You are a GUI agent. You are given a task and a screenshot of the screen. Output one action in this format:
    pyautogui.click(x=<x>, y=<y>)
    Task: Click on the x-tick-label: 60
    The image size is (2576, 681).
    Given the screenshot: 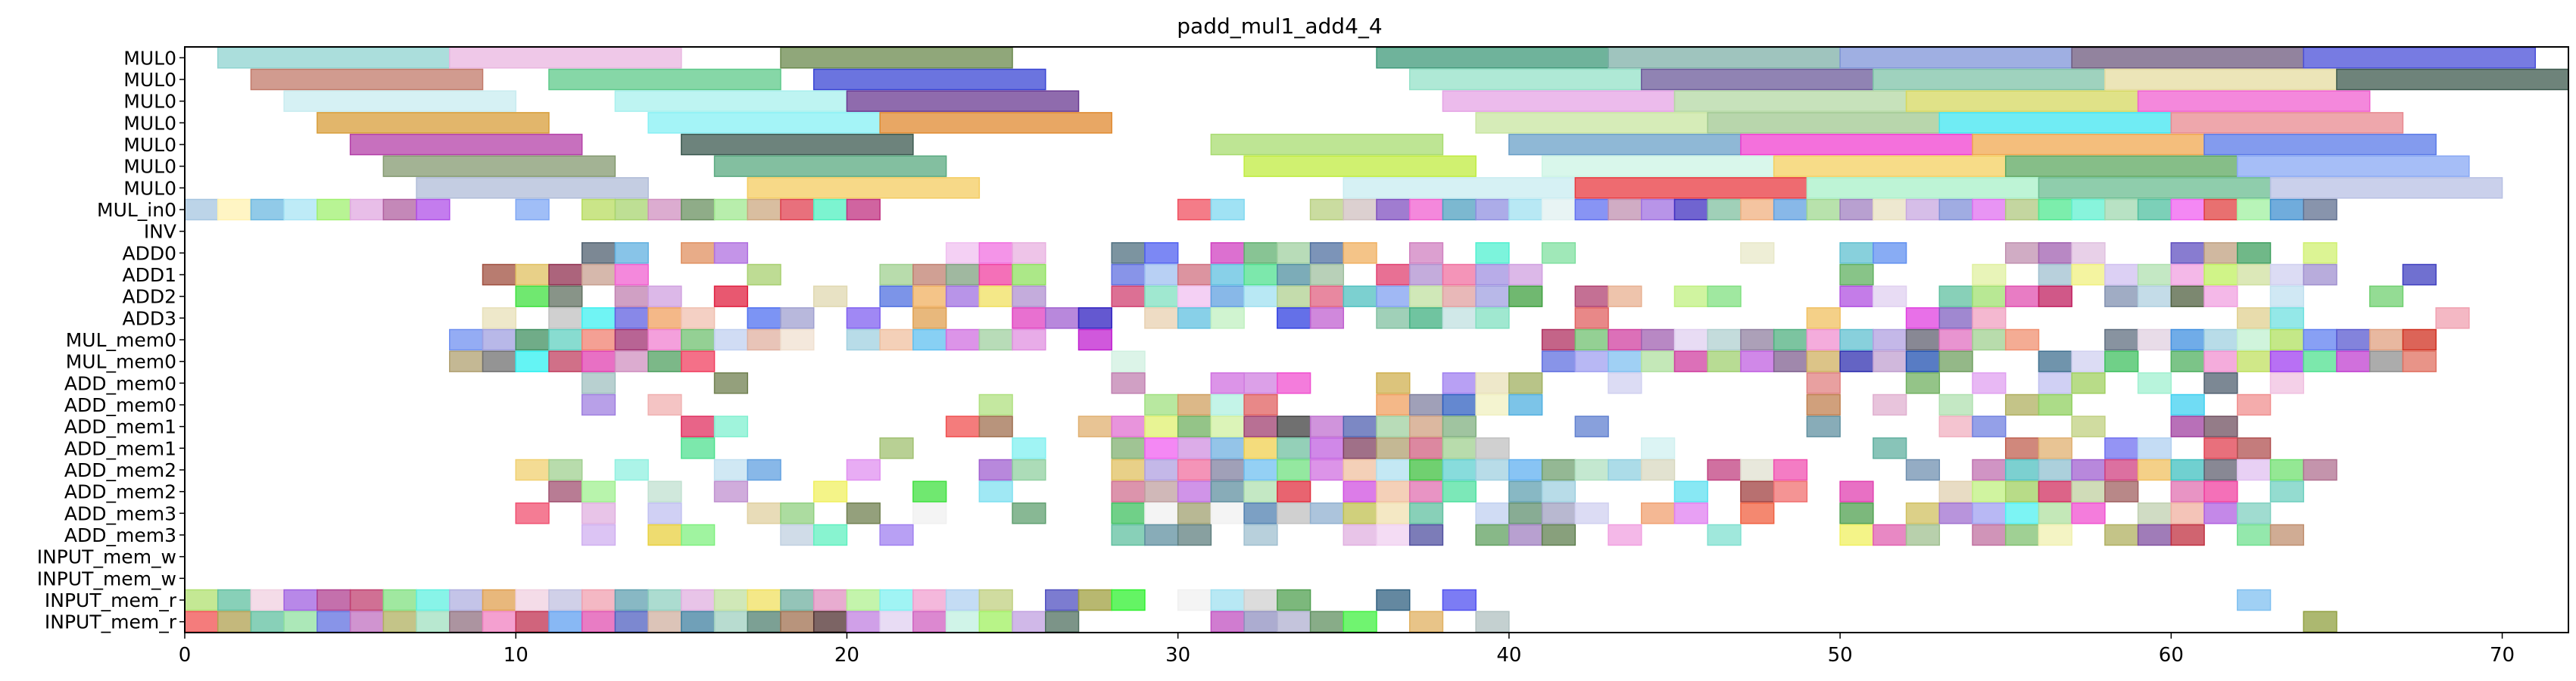 What is the action you would take?
    pyautogui.click(x=2171, y=656)
    